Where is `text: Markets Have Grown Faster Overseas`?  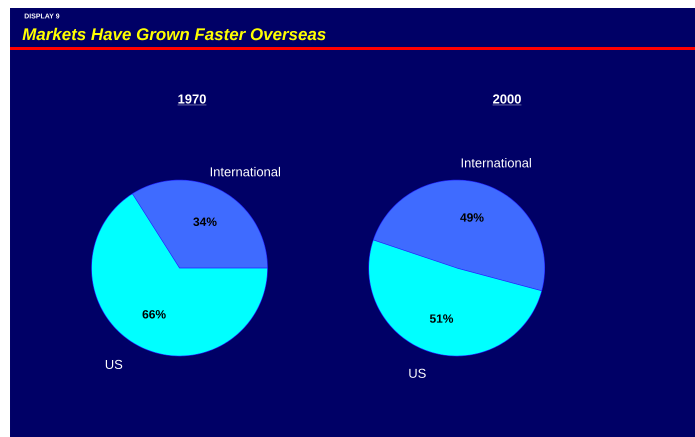
text: Markets Have Grown Faster Overseas is located at coordinates (174, 34).